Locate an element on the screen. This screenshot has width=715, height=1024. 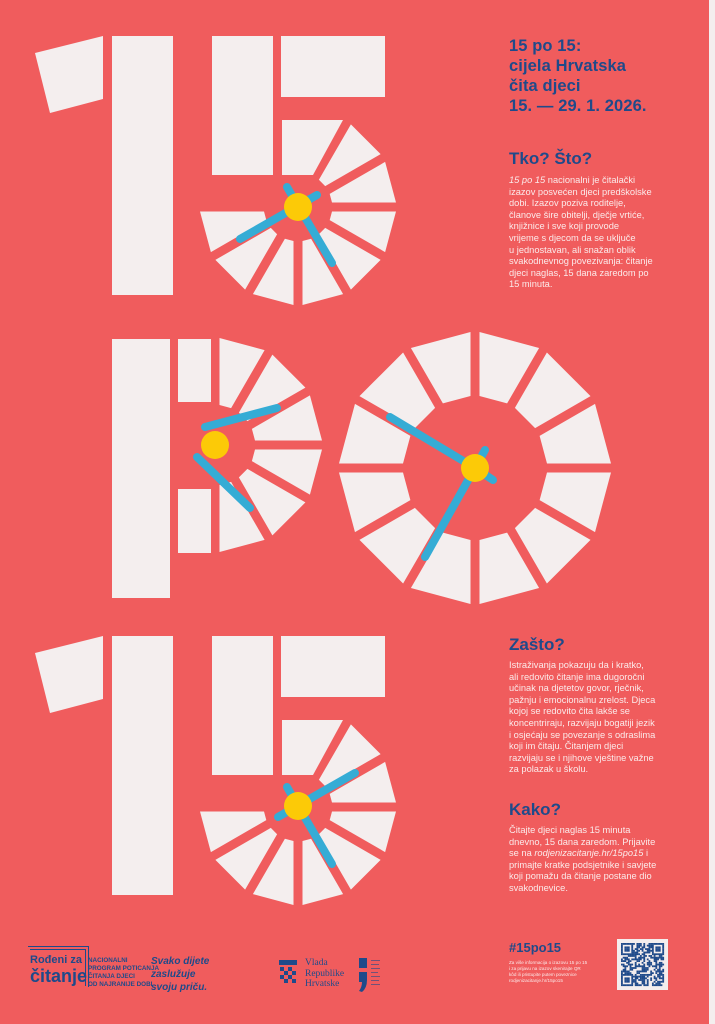
croatian-coat-of-arms-icon is located at coordinates (288, 971).